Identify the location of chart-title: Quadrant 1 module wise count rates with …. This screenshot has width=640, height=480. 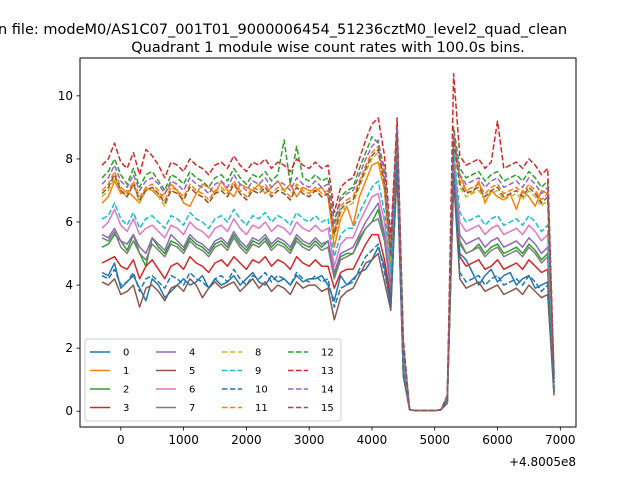
(328, 48).